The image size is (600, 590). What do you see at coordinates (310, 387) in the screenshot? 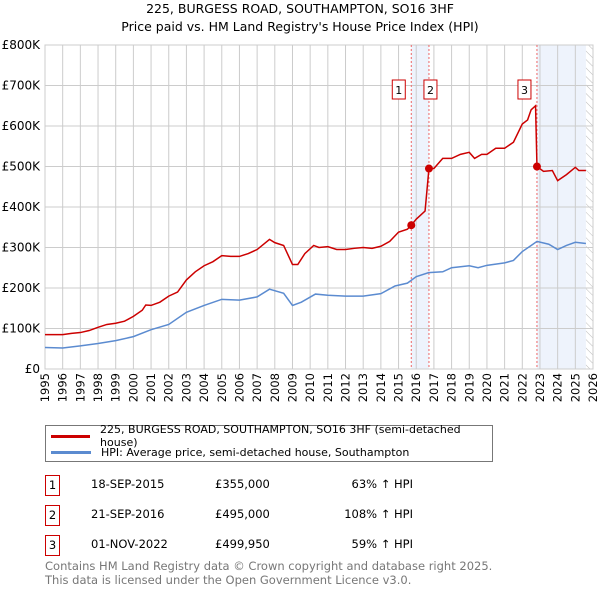
I see `x-tick-label: 2010` at bounding box center [310, 387].